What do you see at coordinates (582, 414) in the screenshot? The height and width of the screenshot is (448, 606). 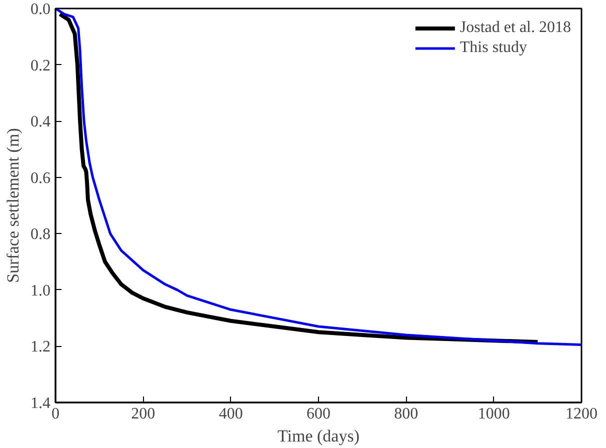 I see `x-tick-label: 1200` at bounding box center [582, 414].